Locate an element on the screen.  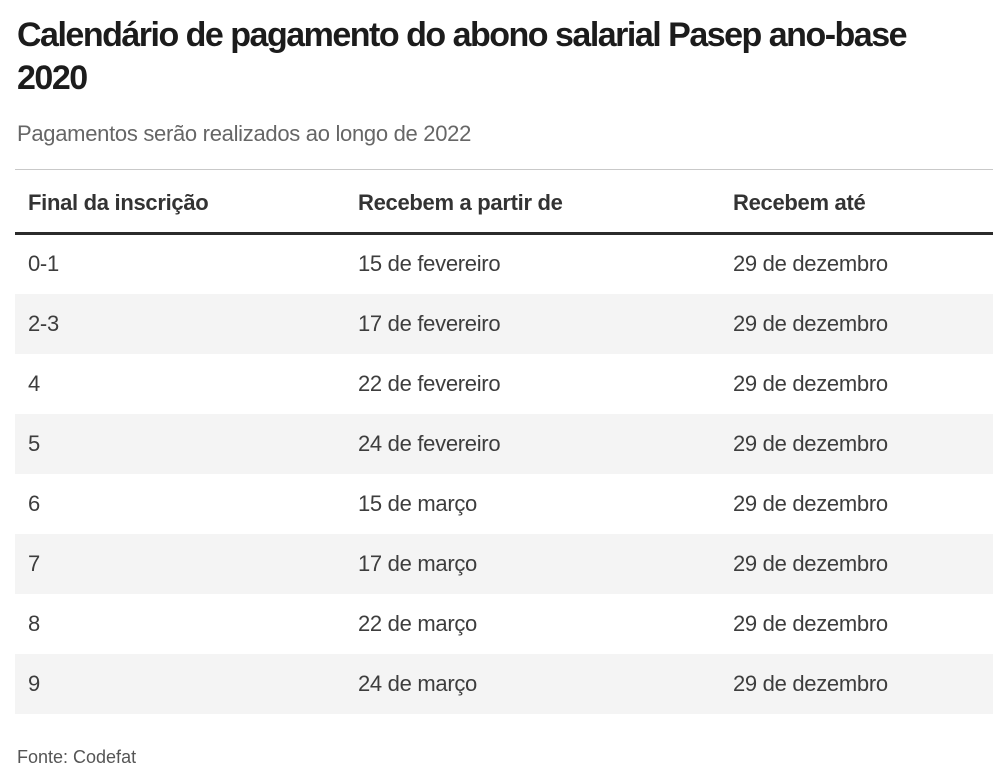
table-row: 9 24 de março 29 de dezembro is located at coordinates (504, 683).